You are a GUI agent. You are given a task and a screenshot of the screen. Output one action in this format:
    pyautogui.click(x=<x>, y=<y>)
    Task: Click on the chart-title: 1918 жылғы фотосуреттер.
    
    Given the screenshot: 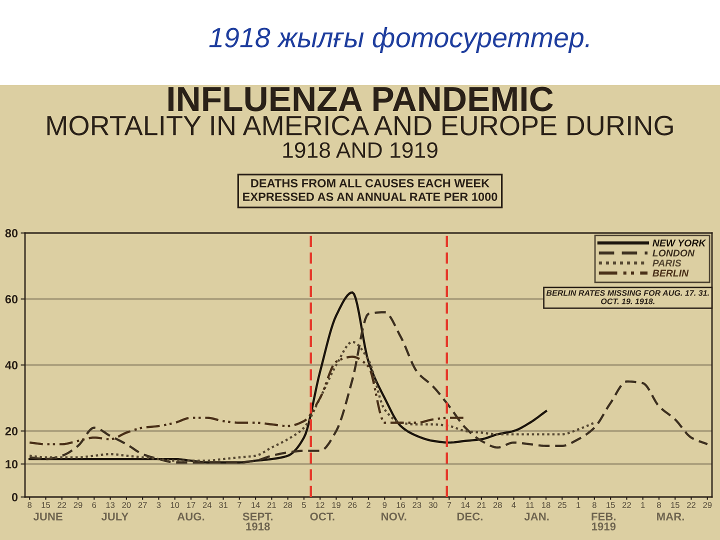 What is the action you would take?
    pyautogui.click(x=399, y=40)
    